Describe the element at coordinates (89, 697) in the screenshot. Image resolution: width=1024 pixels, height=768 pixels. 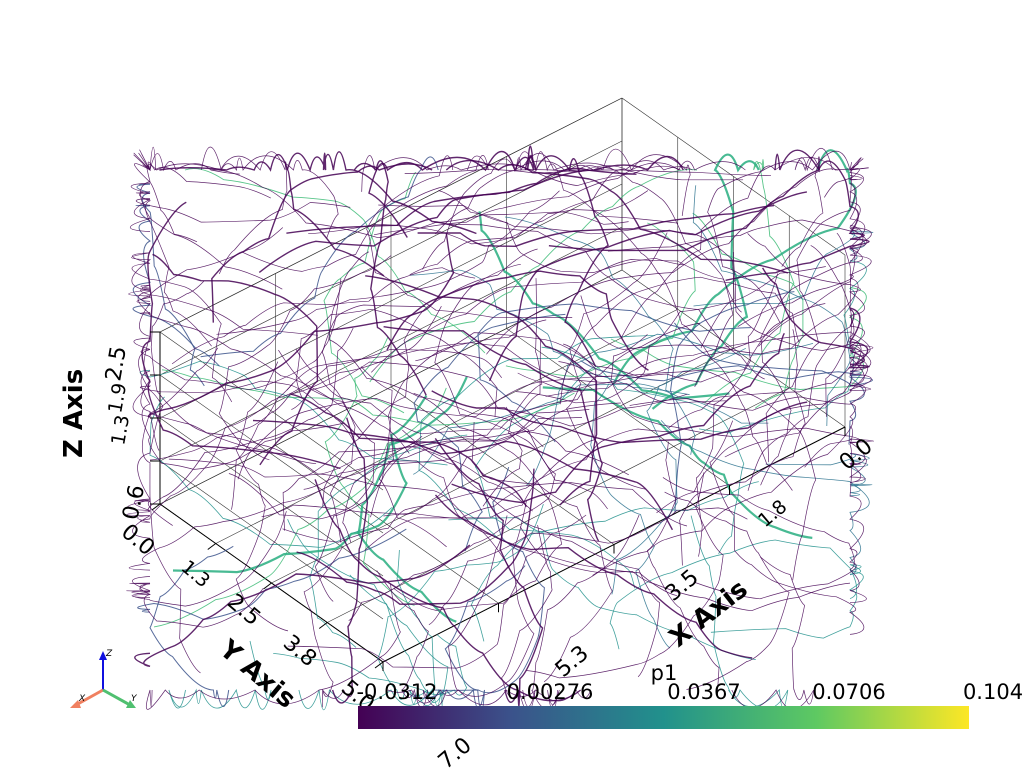
I see `x-arrow-icon` at that location.